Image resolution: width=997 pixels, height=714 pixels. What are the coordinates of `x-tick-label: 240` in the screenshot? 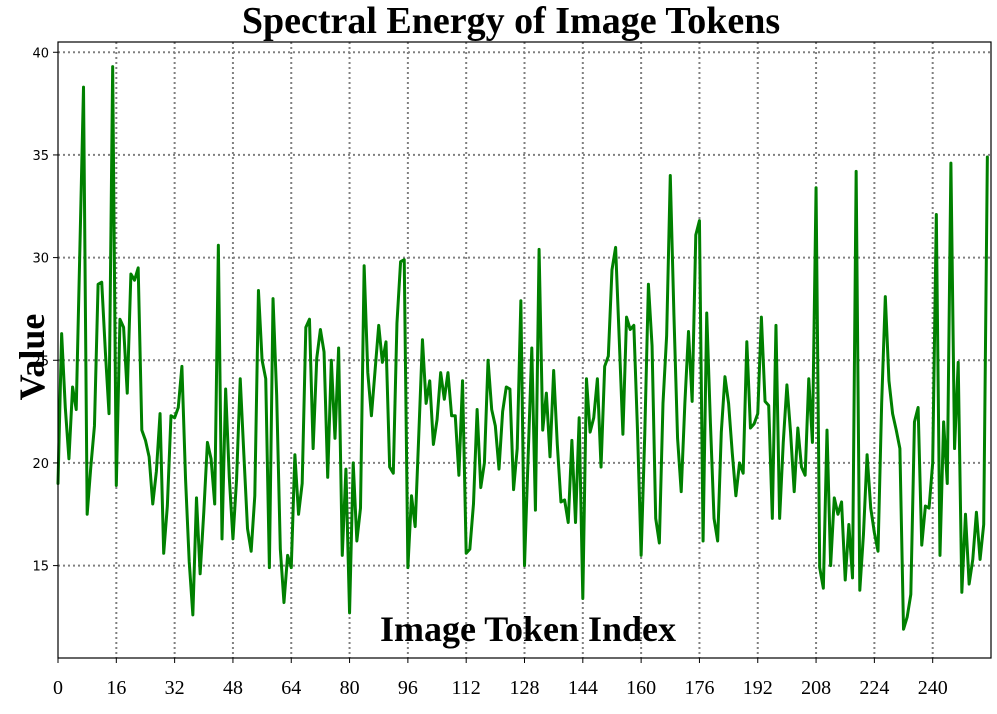 It's located at (933, 688).